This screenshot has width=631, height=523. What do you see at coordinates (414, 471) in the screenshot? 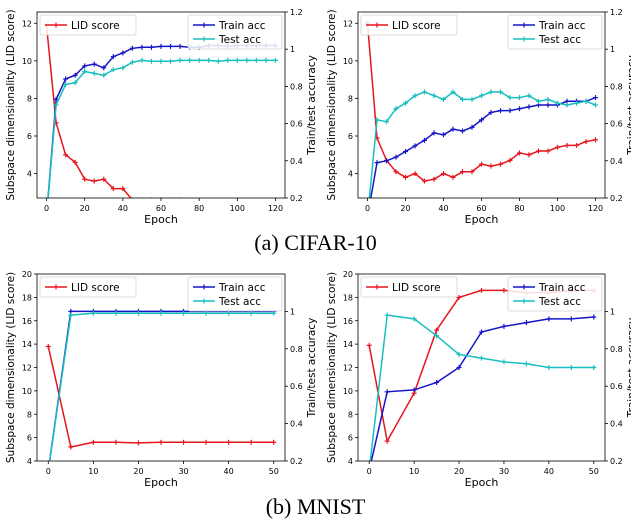
I see `x-tick-label: 10` at bounding box center [414, 471].